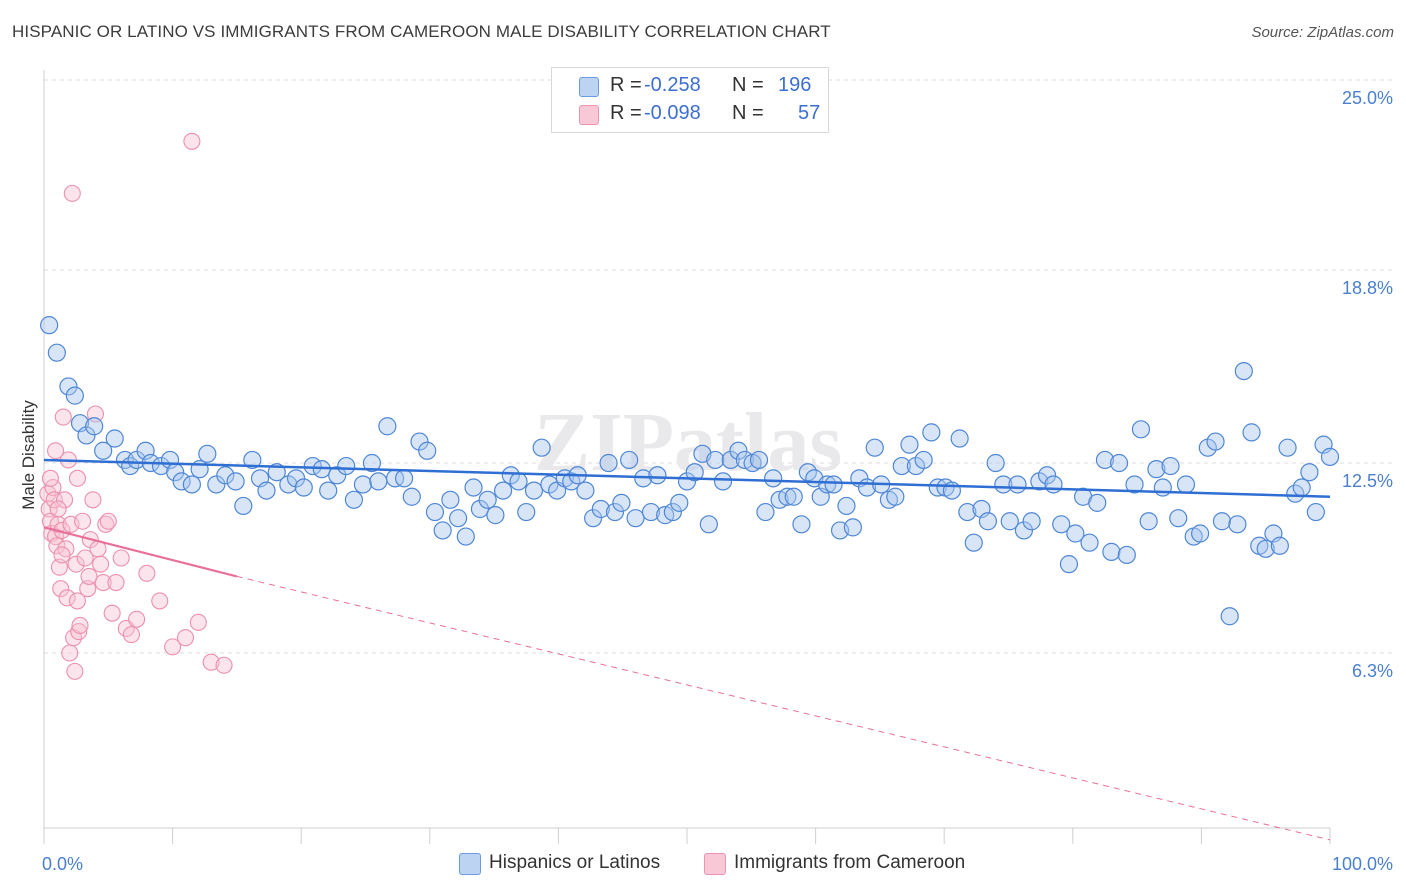 The height and width of the screenshot is (892, 1406). What do you see at coordinates (575, 862) in the screenshot?
I see `bottom-legend-label-hispanic: Hispanics or Latinos` at bounding box center [575, 862].